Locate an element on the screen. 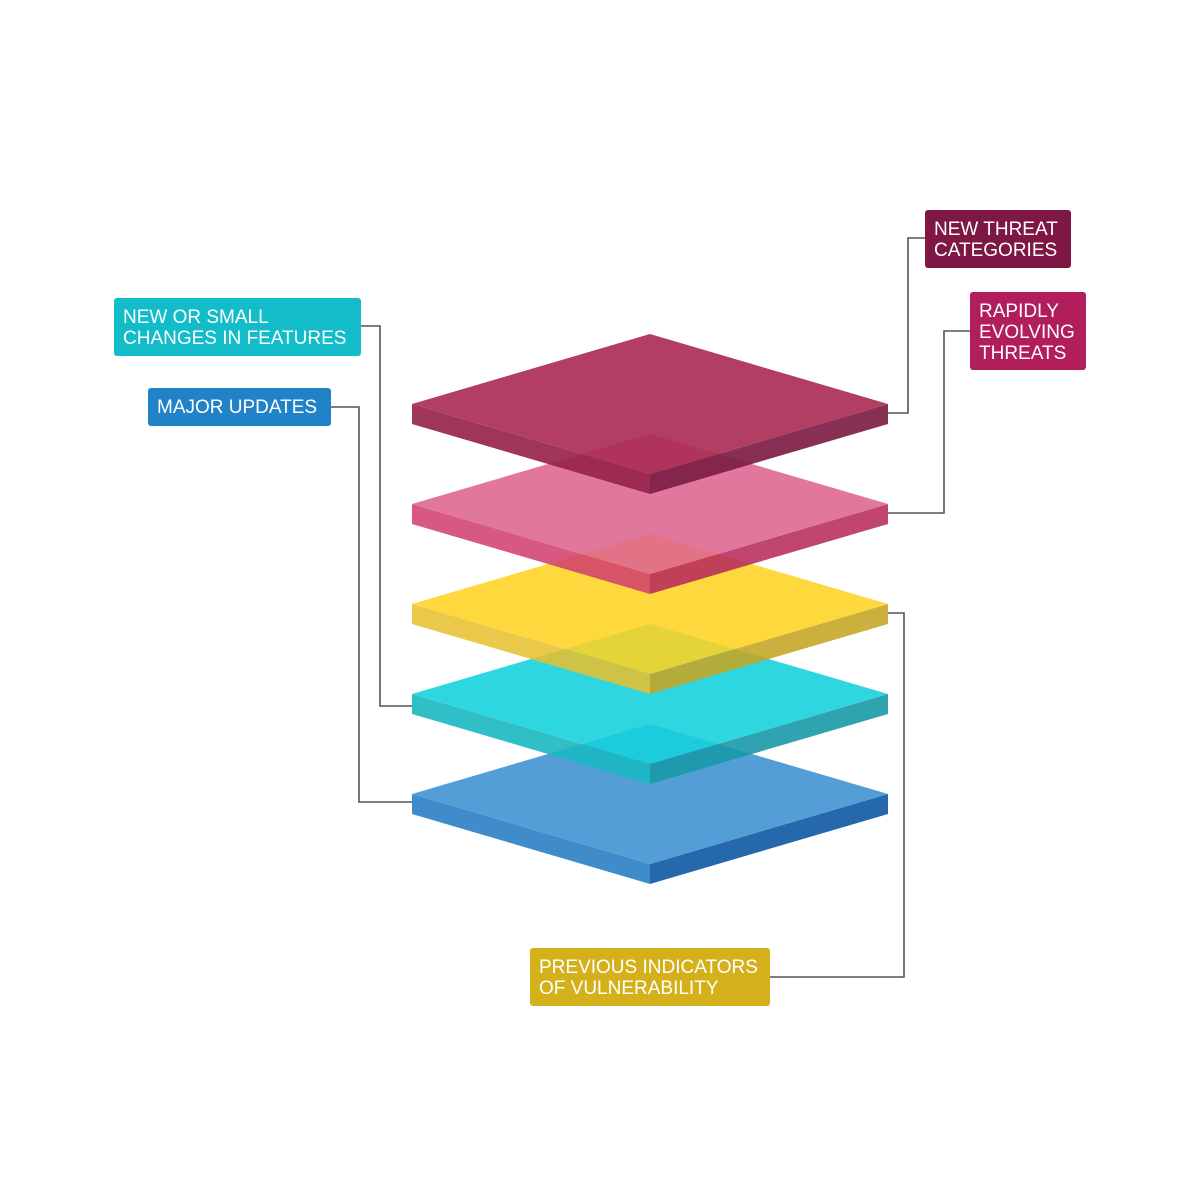 This screenshot has width=1200, height=1200. plate-new-threat-categories is located at coordinates (650, 414).